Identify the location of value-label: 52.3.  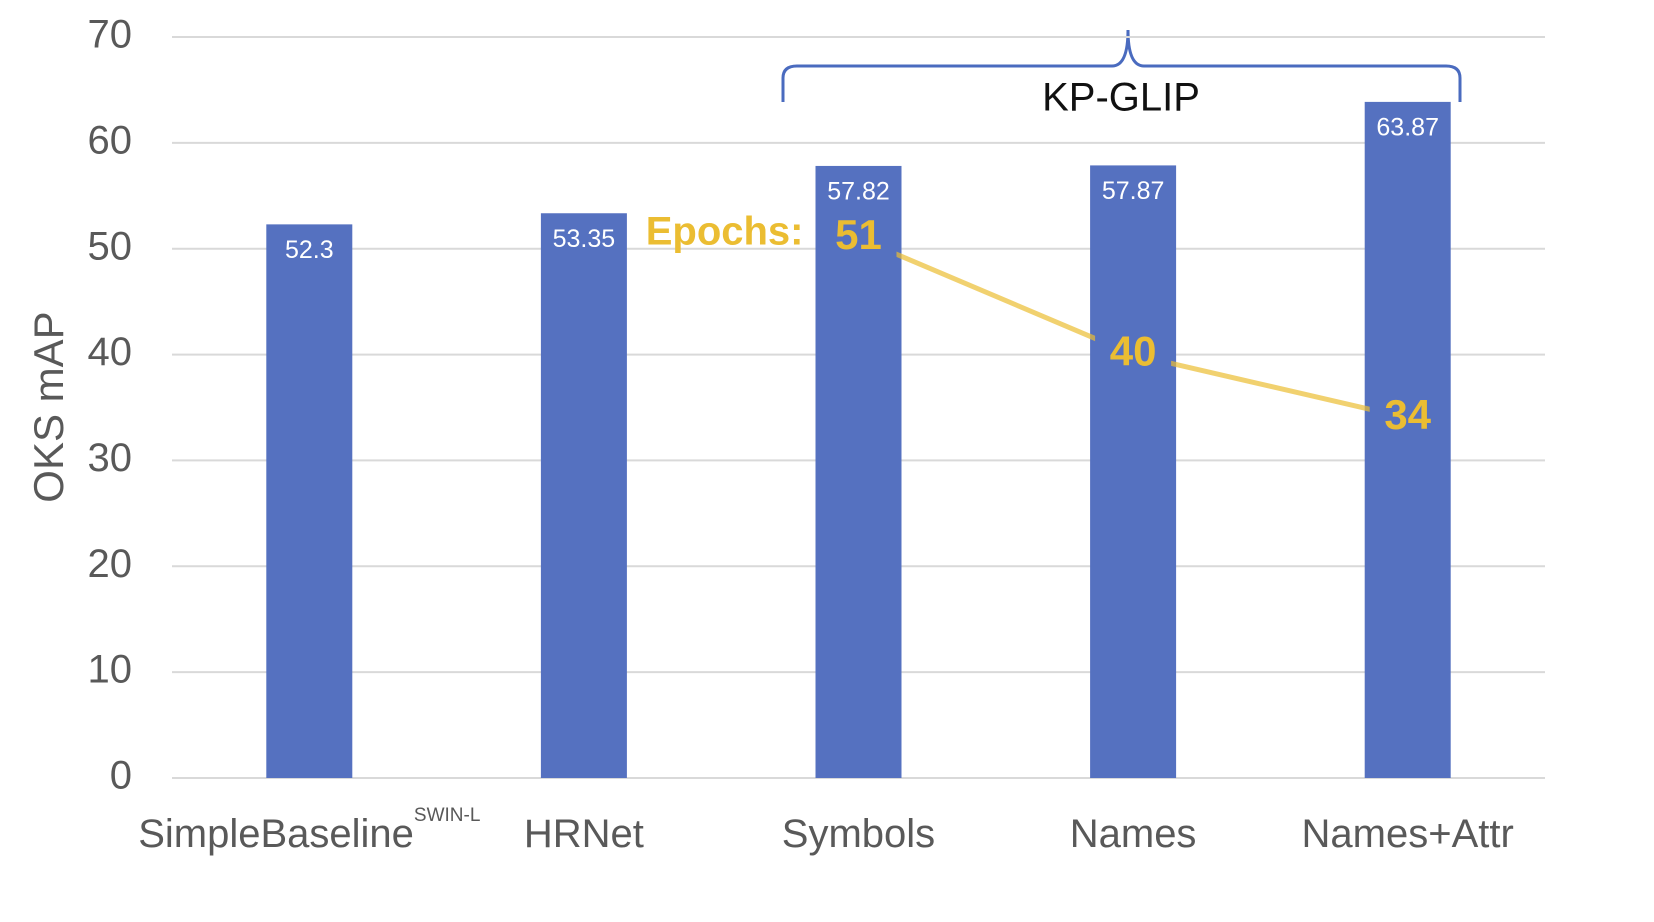
(309, 250).